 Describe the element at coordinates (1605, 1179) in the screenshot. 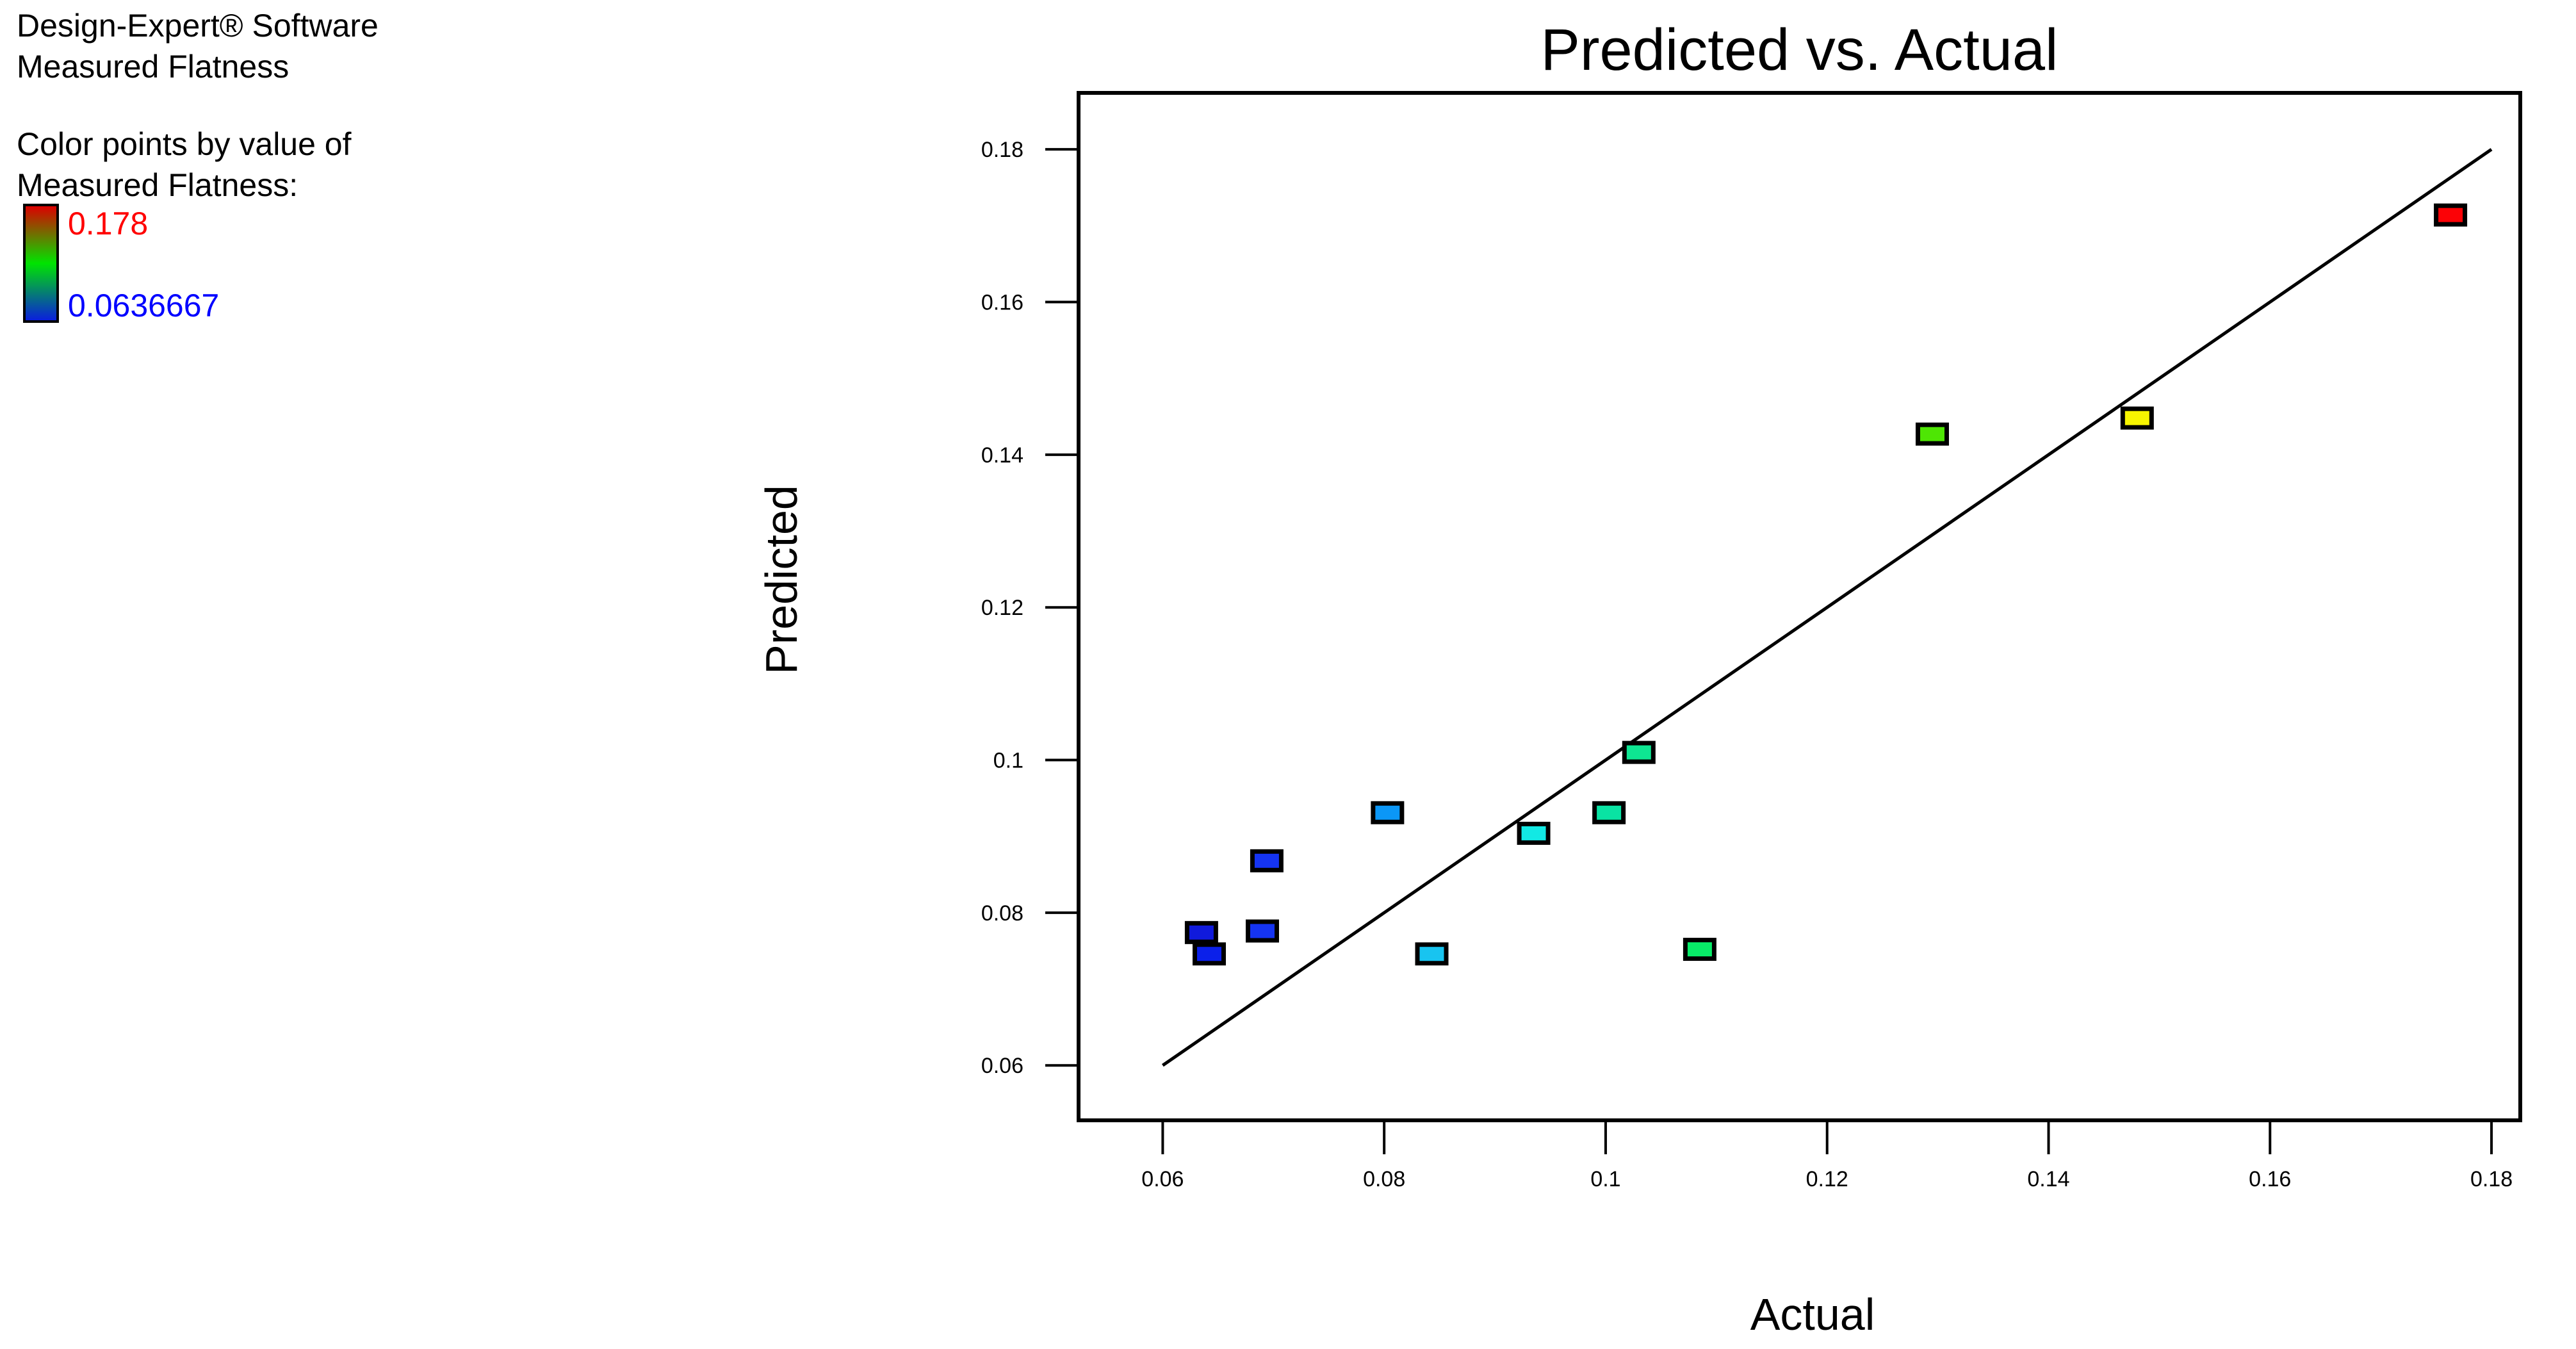

I see `x-tick-label: 0.1` at that location.